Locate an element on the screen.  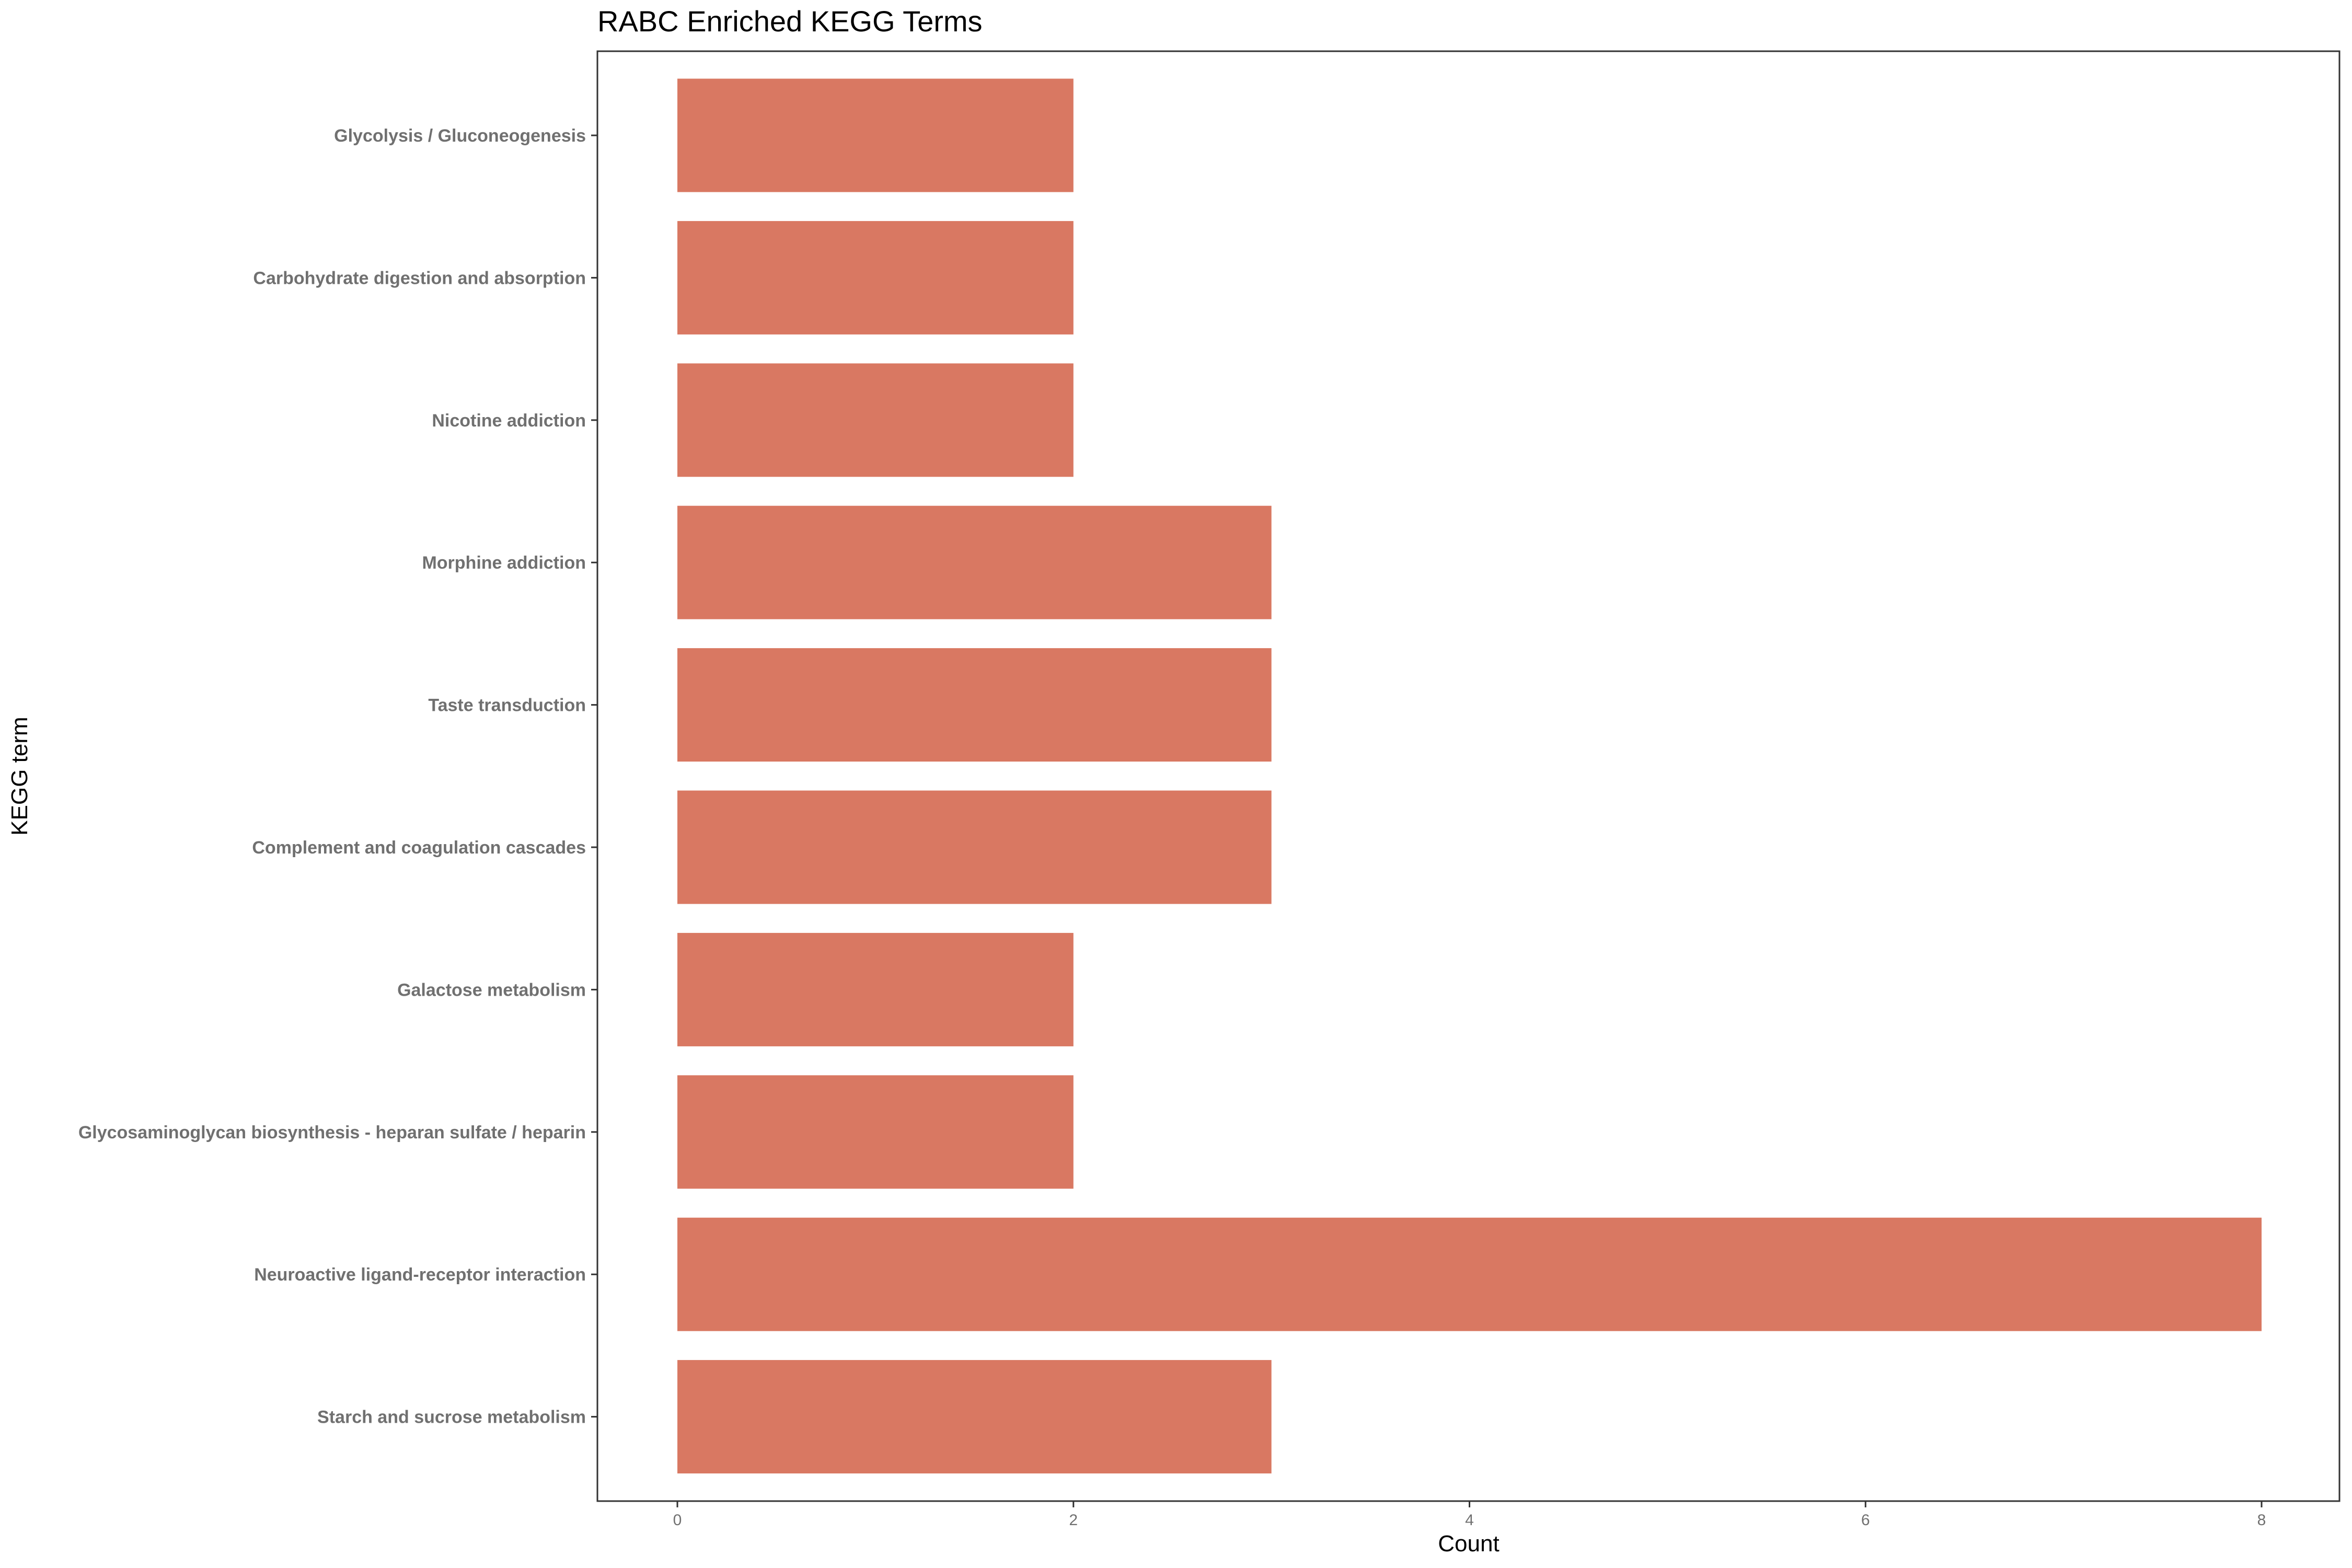
chart-title: RABC Enriched KEGG Terms is located at coordinates (790, 21).